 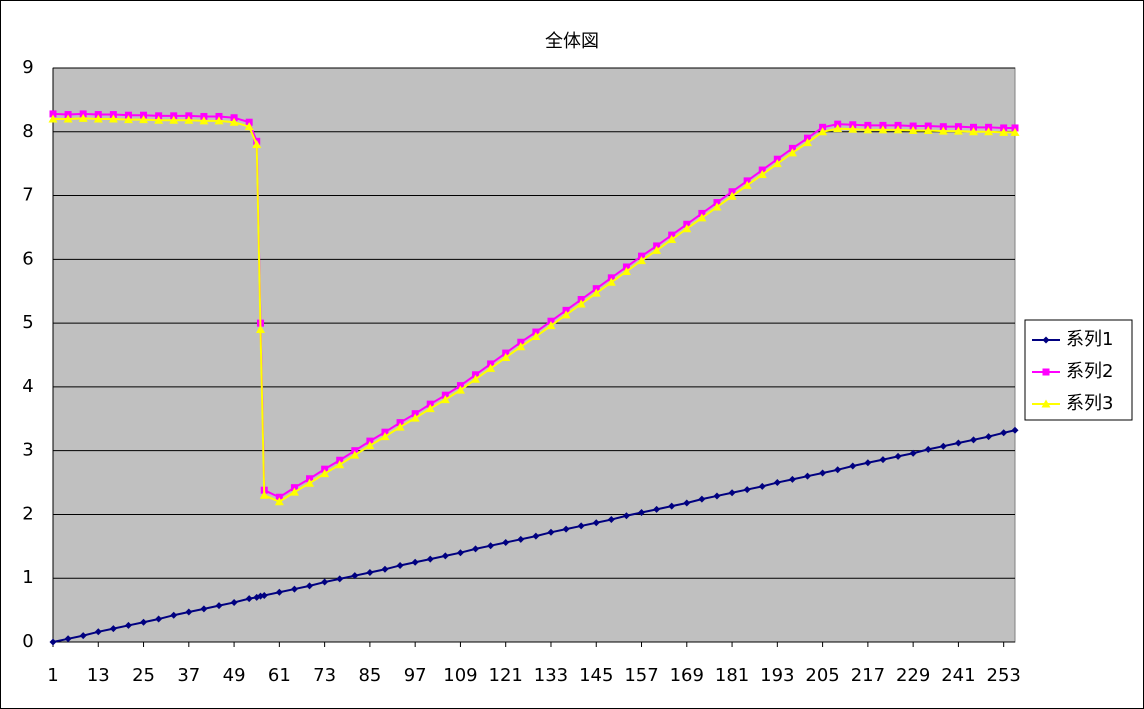 What do you see at coordinates (27, 450) in the screenshot?
I see `y-tick-label: 3` at bounding box center [27, 450].